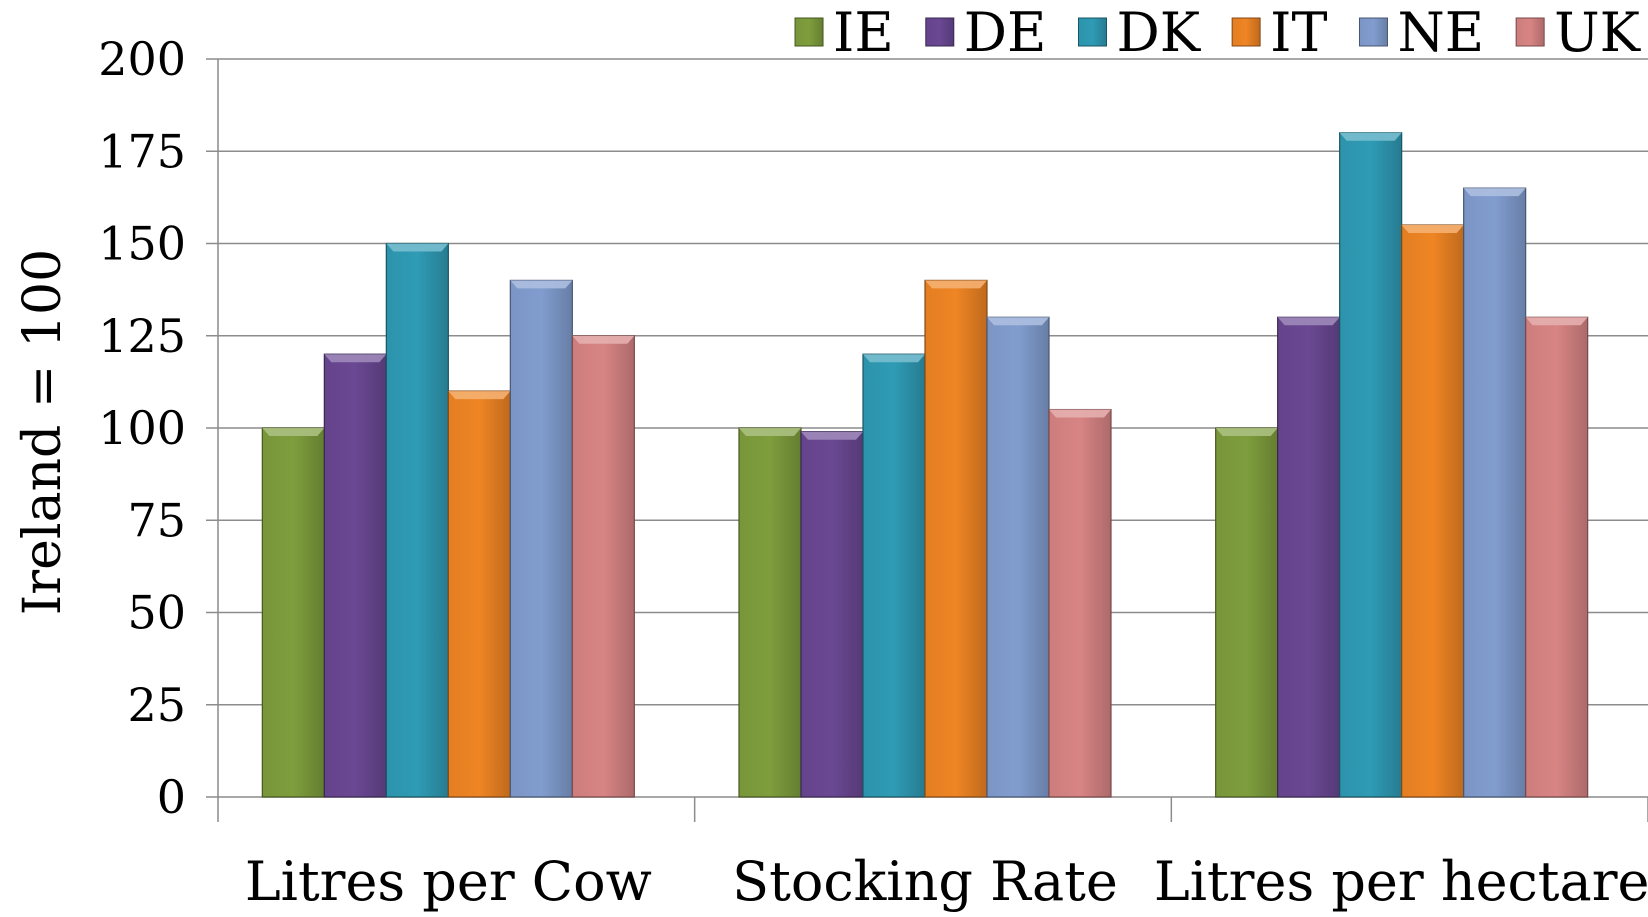  I want to click on bar-dk-litres-per-cow, so click(417, 520).